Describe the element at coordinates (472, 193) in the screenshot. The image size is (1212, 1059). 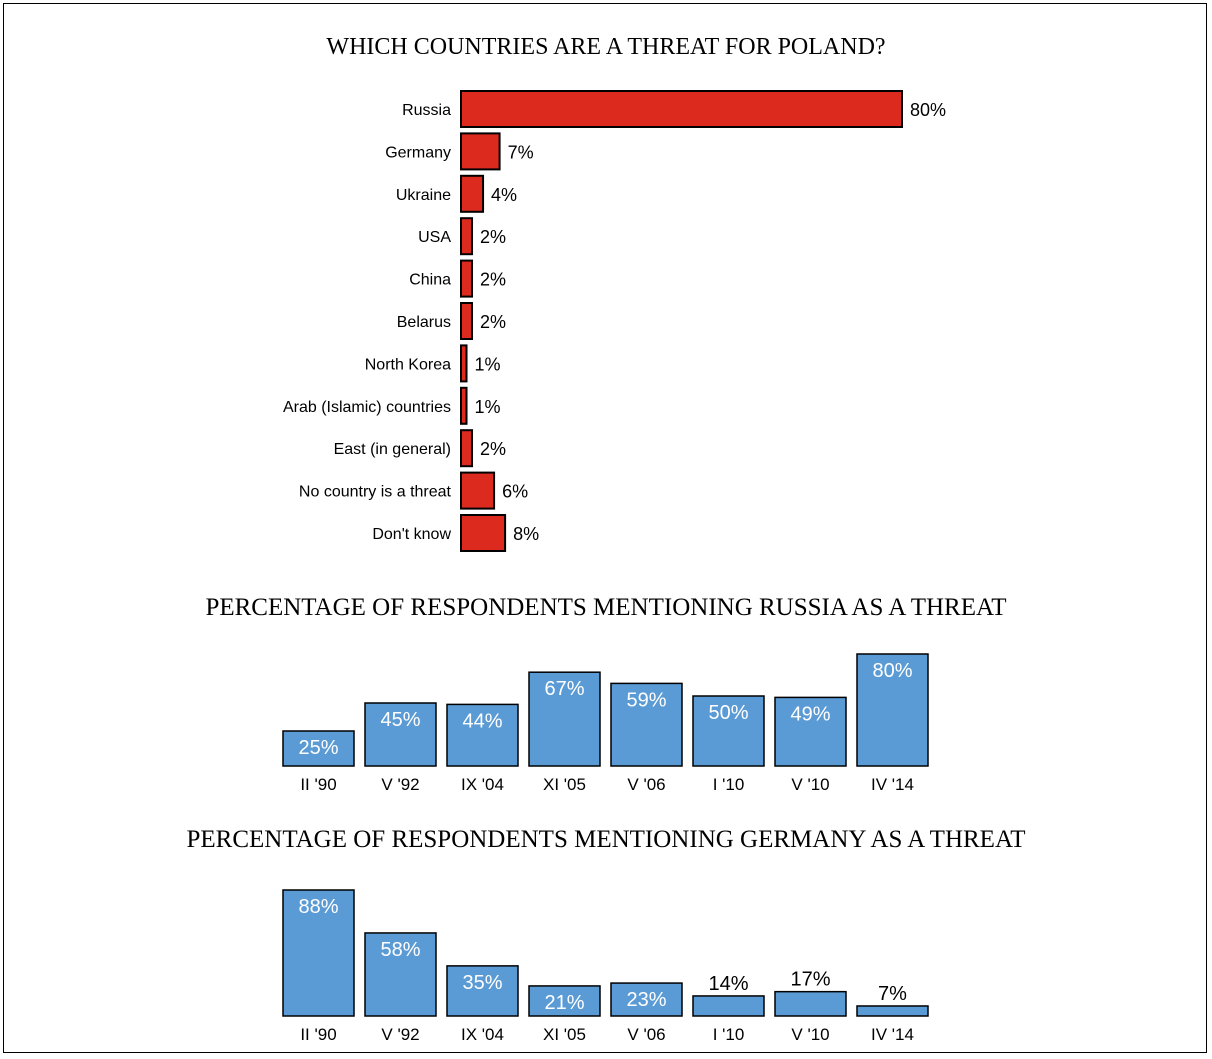
I see `bar-ukraine` at that location.